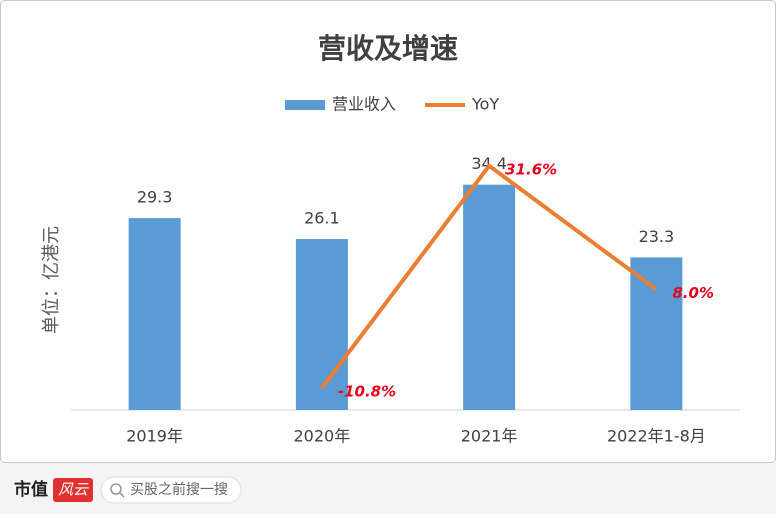 This screenshot has height=518, width=776. I want to click on footer-logo: 风云, so click(73, 490).